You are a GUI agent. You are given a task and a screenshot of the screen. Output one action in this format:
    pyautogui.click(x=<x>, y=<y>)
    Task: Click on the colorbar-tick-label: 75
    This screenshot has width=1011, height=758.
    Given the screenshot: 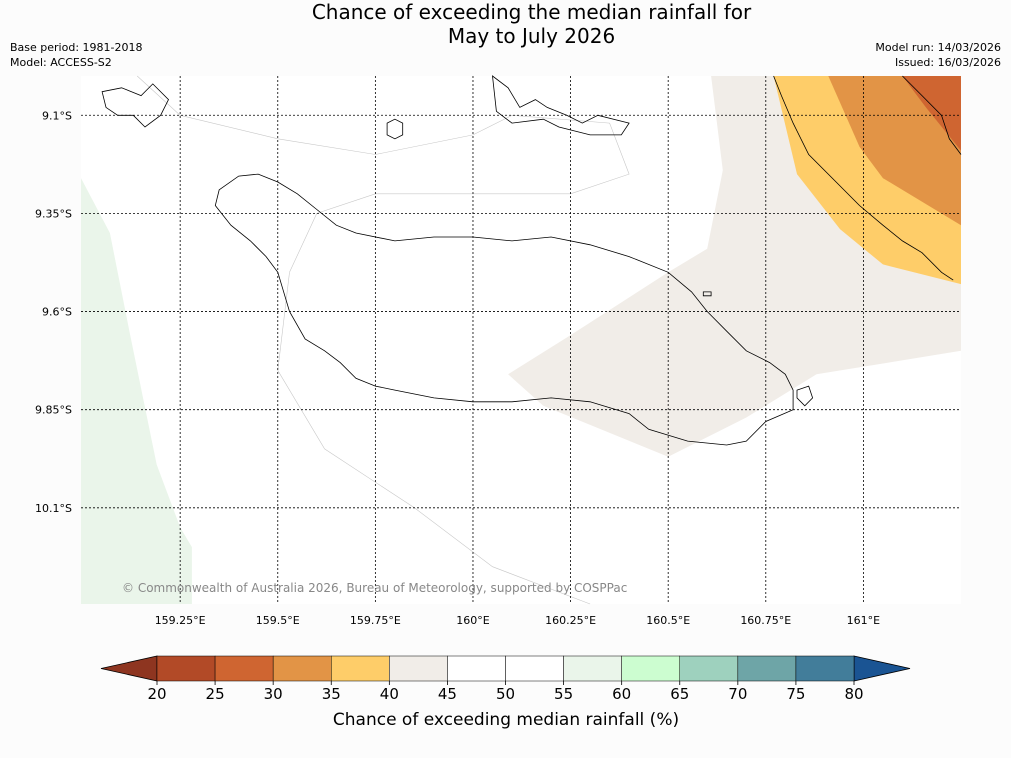 What is the action you would take?
    pyautogui.click(x=795, y=694)
    